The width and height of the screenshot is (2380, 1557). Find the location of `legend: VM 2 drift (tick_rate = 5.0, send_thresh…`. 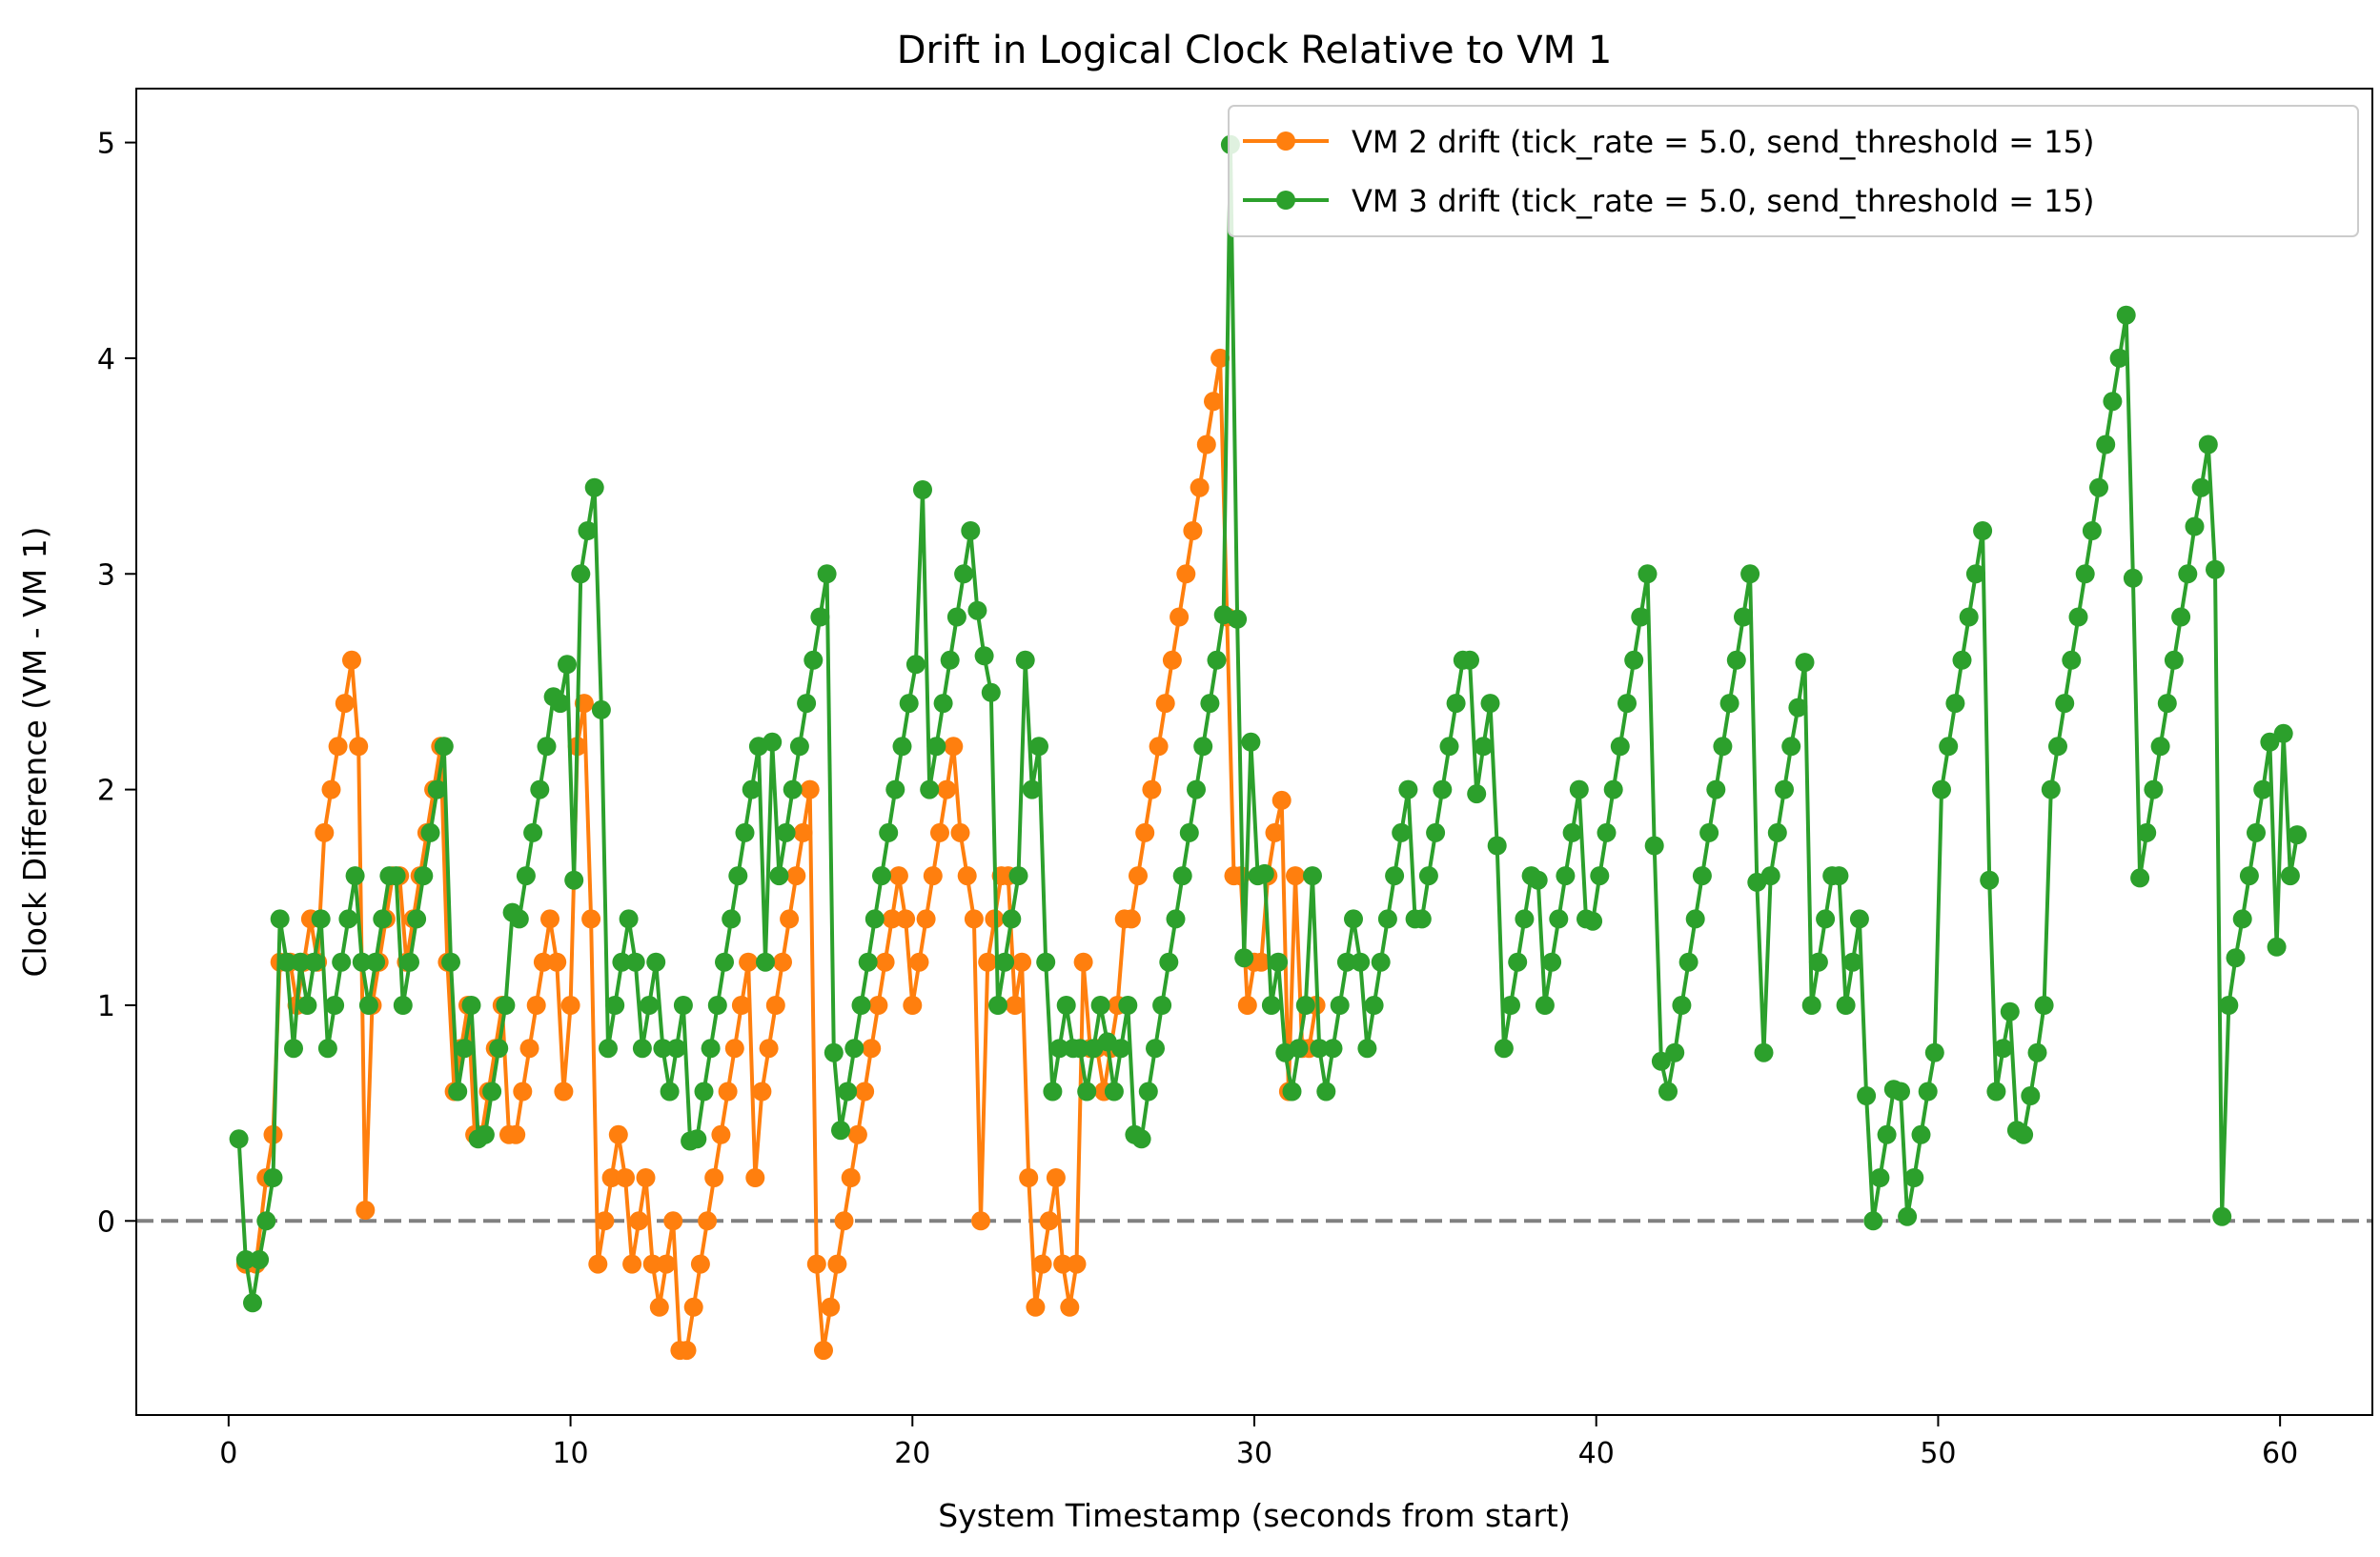

legend: VM 2 drift (tick_rate = 5.0, send_thresh… is located at coordinates (1793, 171).